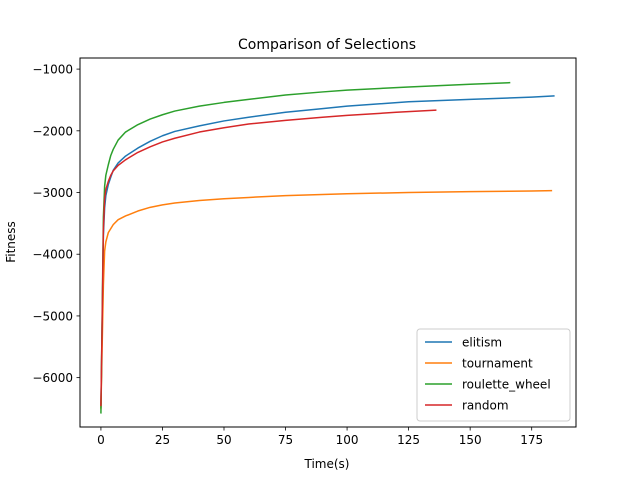  Describe the element at coordinates (162, 440) in the screenshot. I see `x-tick-label: 25` at that location.